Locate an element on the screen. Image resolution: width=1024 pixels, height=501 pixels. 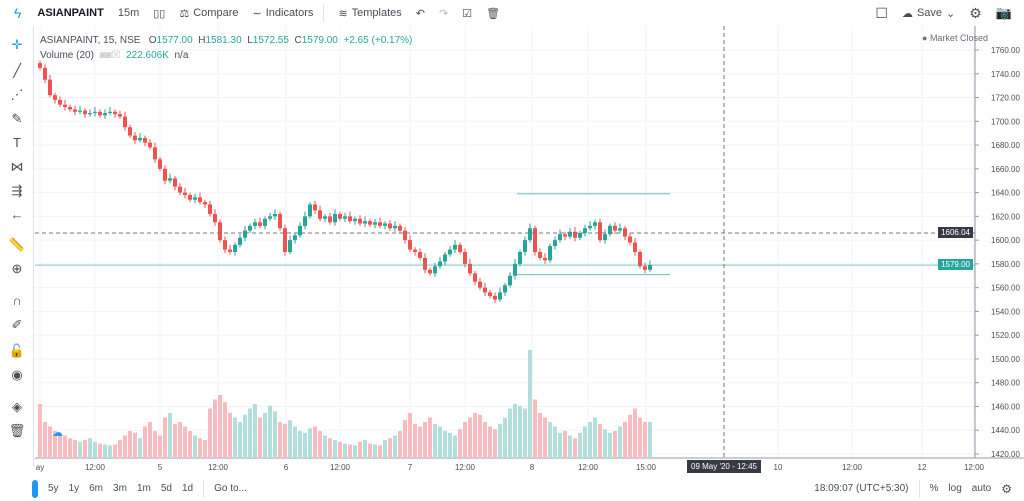
interval-button: 15m is located at coordinates (128, 13).